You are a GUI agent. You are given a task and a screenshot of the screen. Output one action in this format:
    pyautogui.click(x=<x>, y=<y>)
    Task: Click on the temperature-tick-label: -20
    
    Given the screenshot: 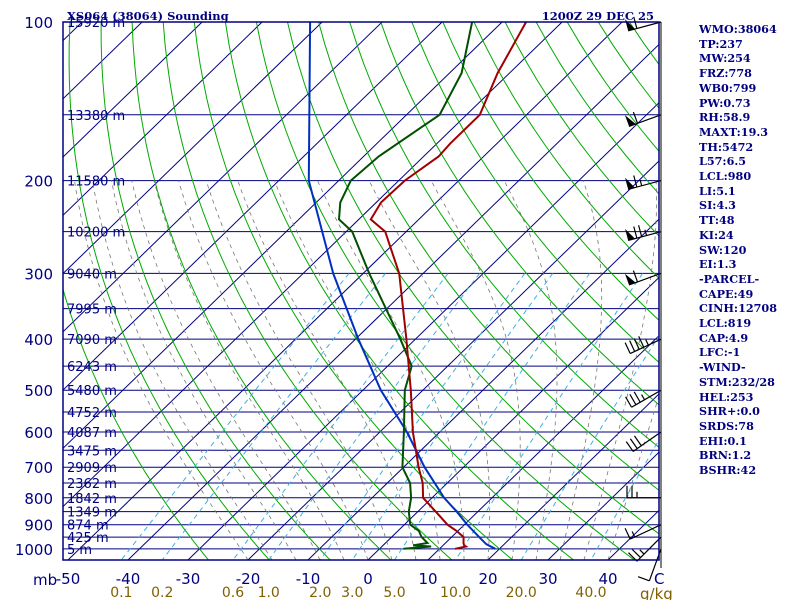 What is the action you would take?
    pyautogui.click(x=248, y=579)
    